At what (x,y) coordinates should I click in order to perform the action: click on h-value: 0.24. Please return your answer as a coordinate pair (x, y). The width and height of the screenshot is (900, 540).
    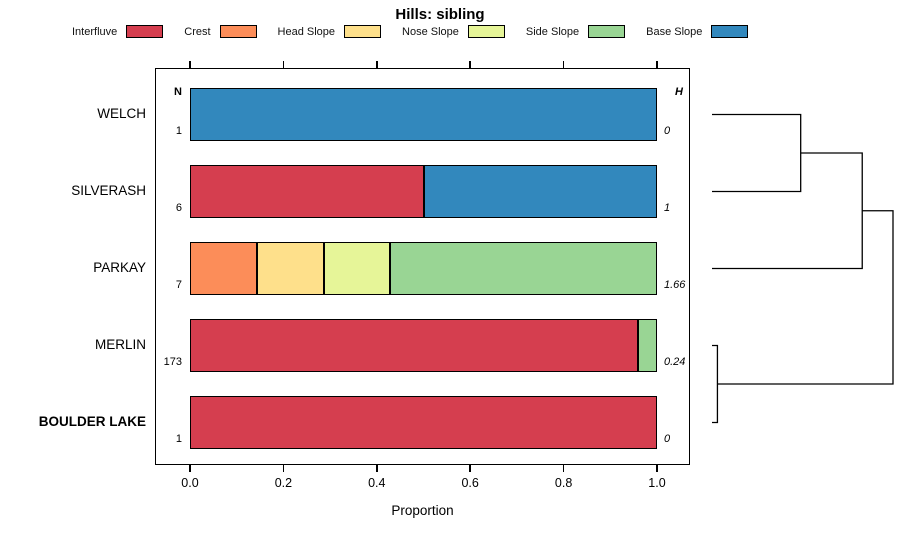
    Looking at the image, I should click on (675, 362).